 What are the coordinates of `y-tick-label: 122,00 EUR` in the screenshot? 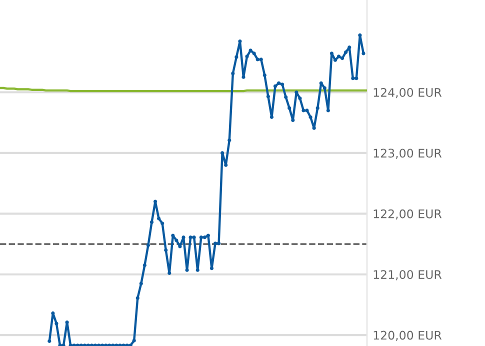 It's located at (408, 214).